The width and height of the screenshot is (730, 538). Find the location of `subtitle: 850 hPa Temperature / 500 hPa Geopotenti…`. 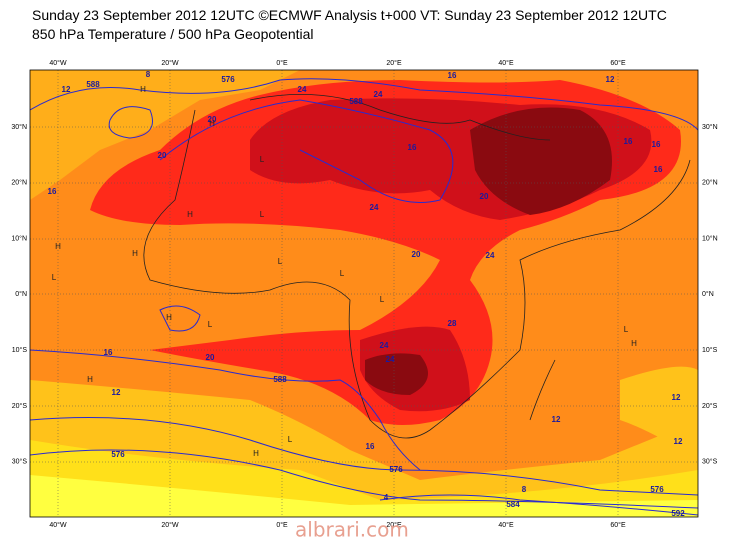

subtitle: 850 hPa Temperature / 500 hPa Geopotenti… is located at coordinates (173, 34).